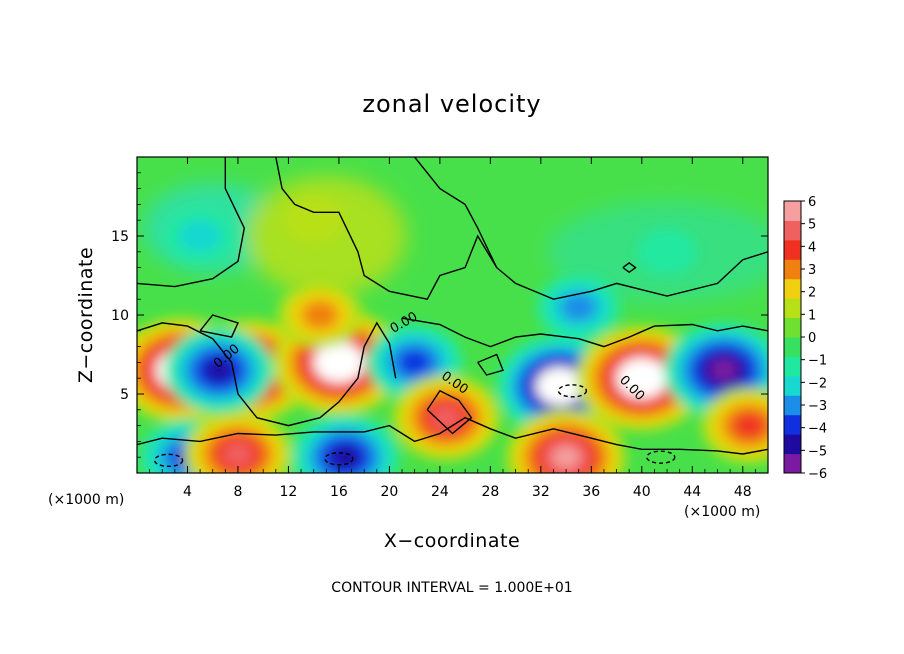 This screenshot has height=654, width=904. I want to click on colorbar-tick-label: −1, so click(817, 361).